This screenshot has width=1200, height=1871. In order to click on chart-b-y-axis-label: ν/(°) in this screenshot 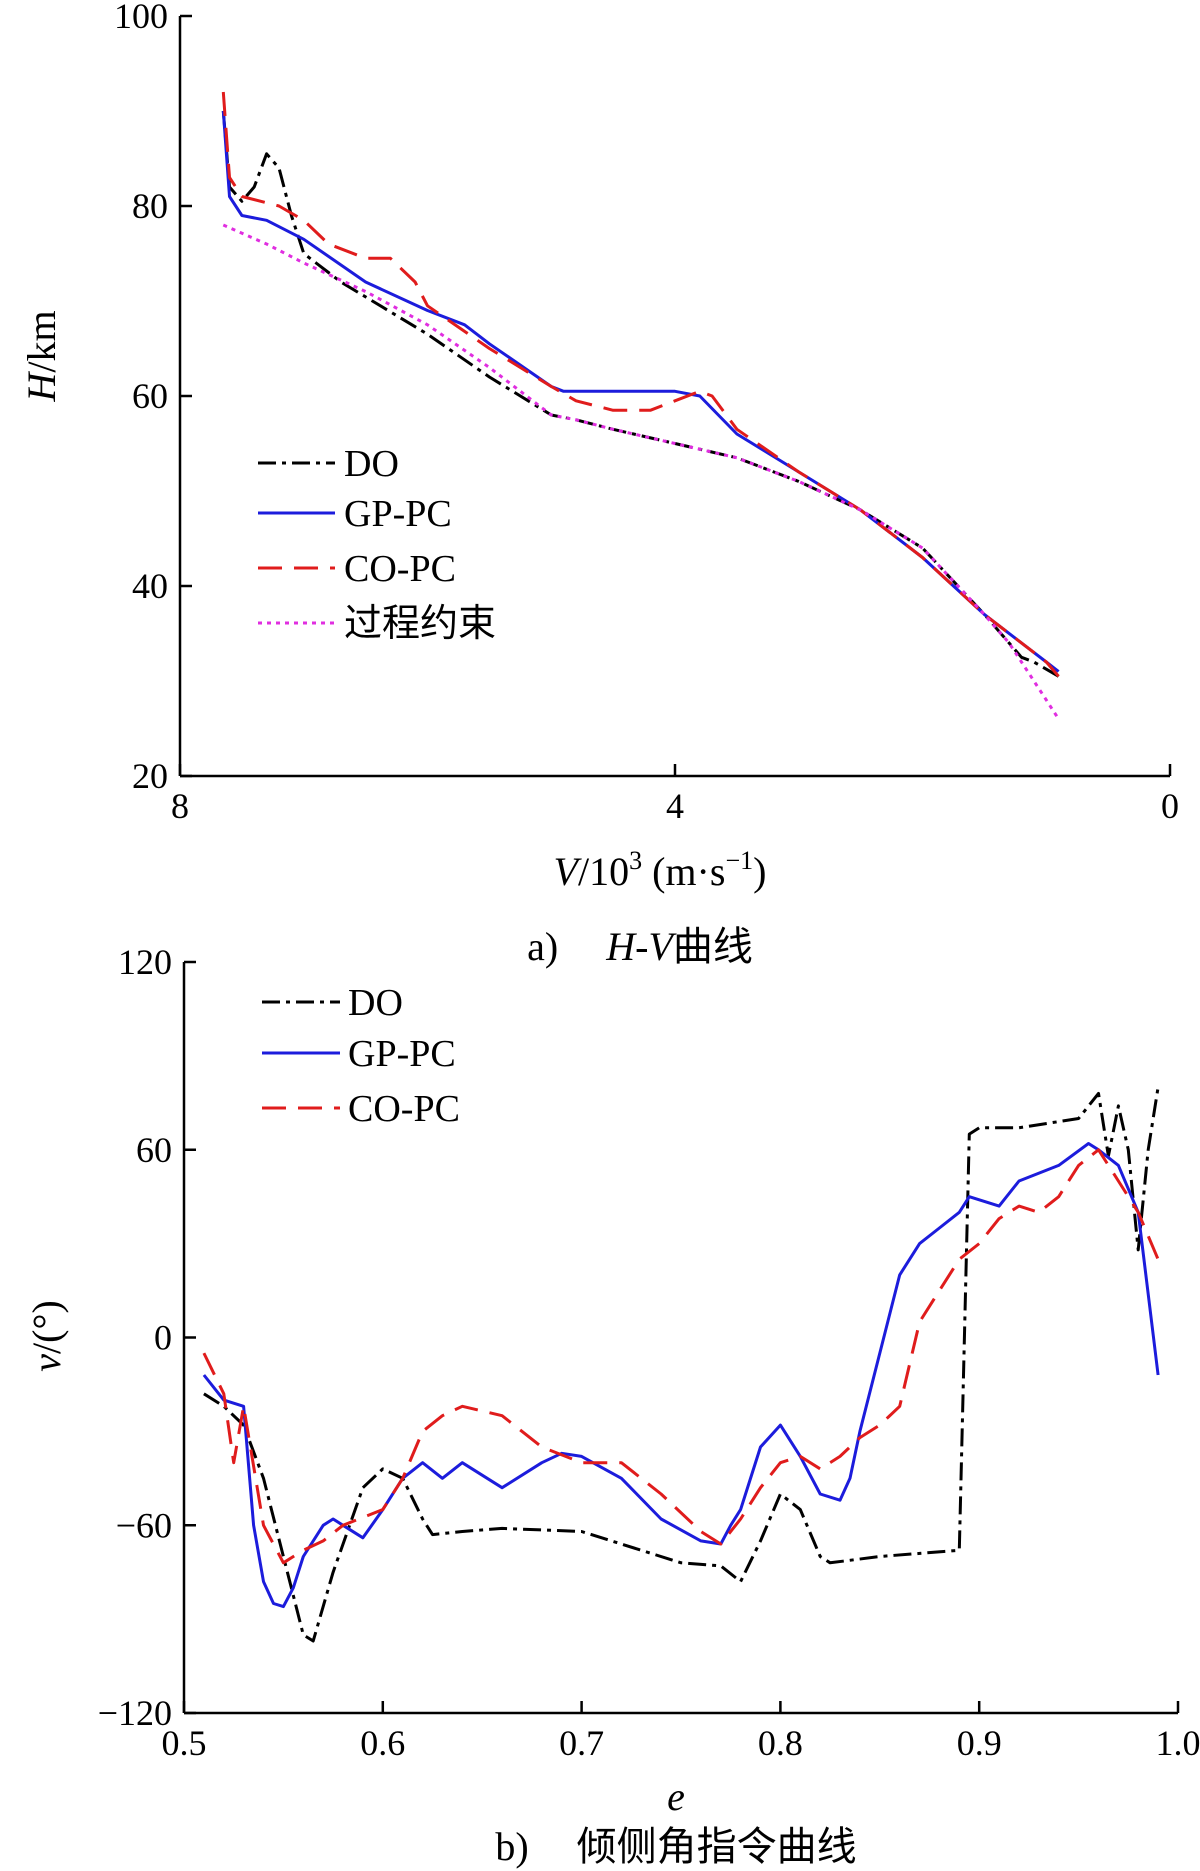, I will do `click(46, 1336)`.